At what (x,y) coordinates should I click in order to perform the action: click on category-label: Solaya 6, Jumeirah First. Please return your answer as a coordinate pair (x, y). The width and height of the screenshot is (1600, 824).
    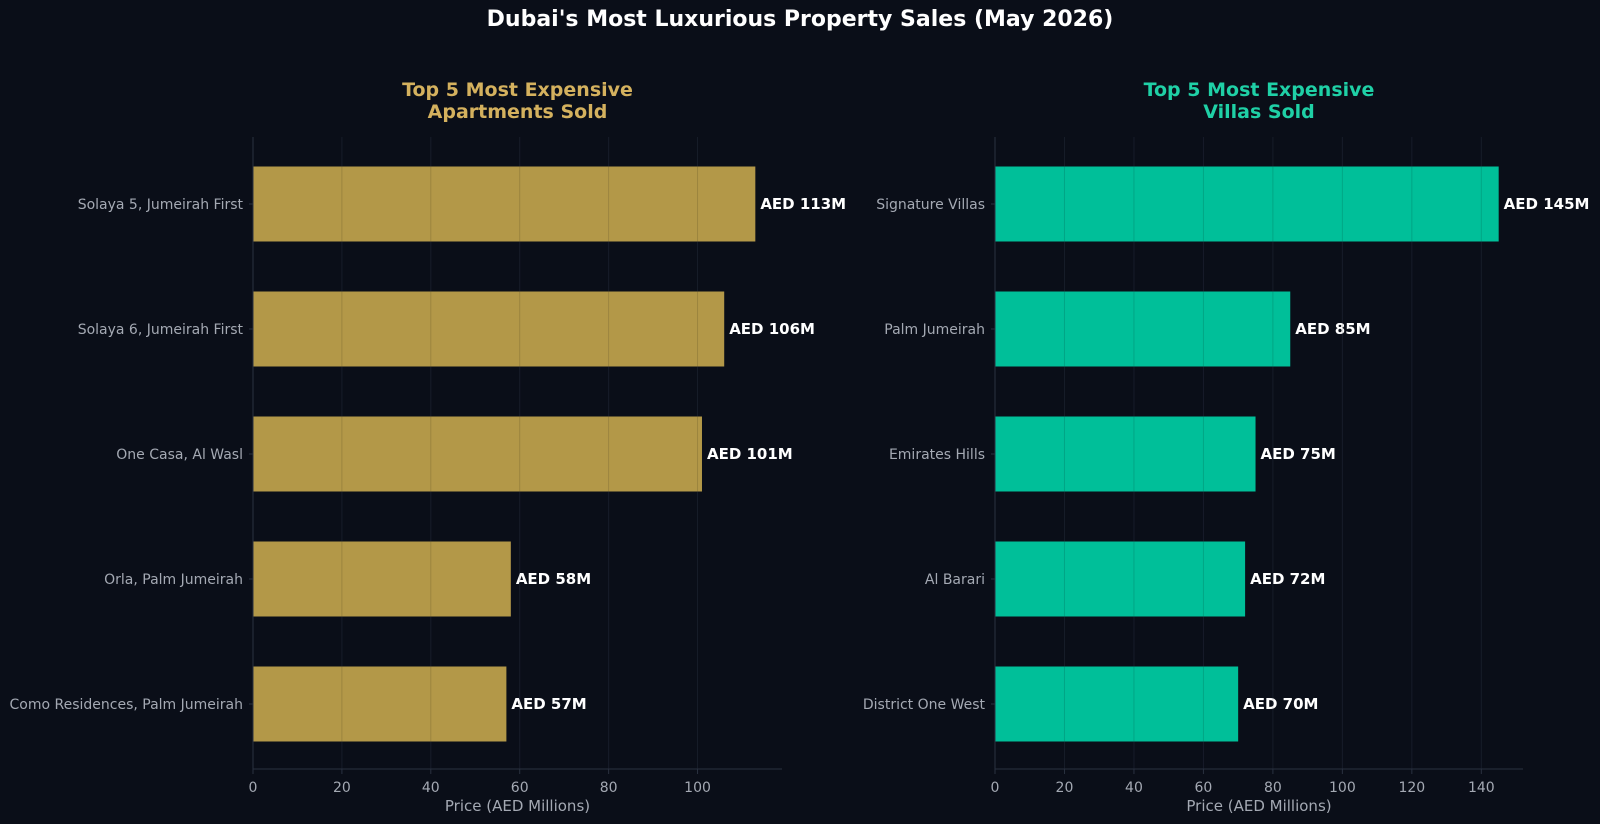
    Looking at the image, I should click on (161, 330).